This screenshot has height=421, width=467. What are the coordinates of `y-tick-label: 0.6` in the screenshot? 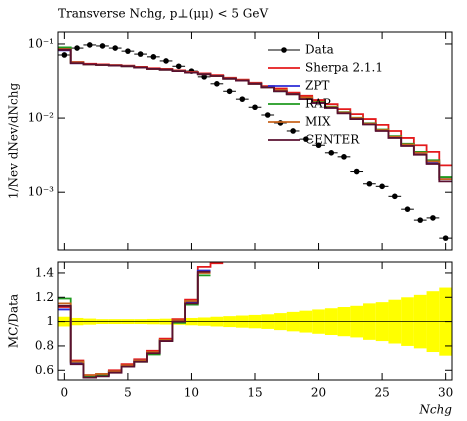 It's located at (44, 370).